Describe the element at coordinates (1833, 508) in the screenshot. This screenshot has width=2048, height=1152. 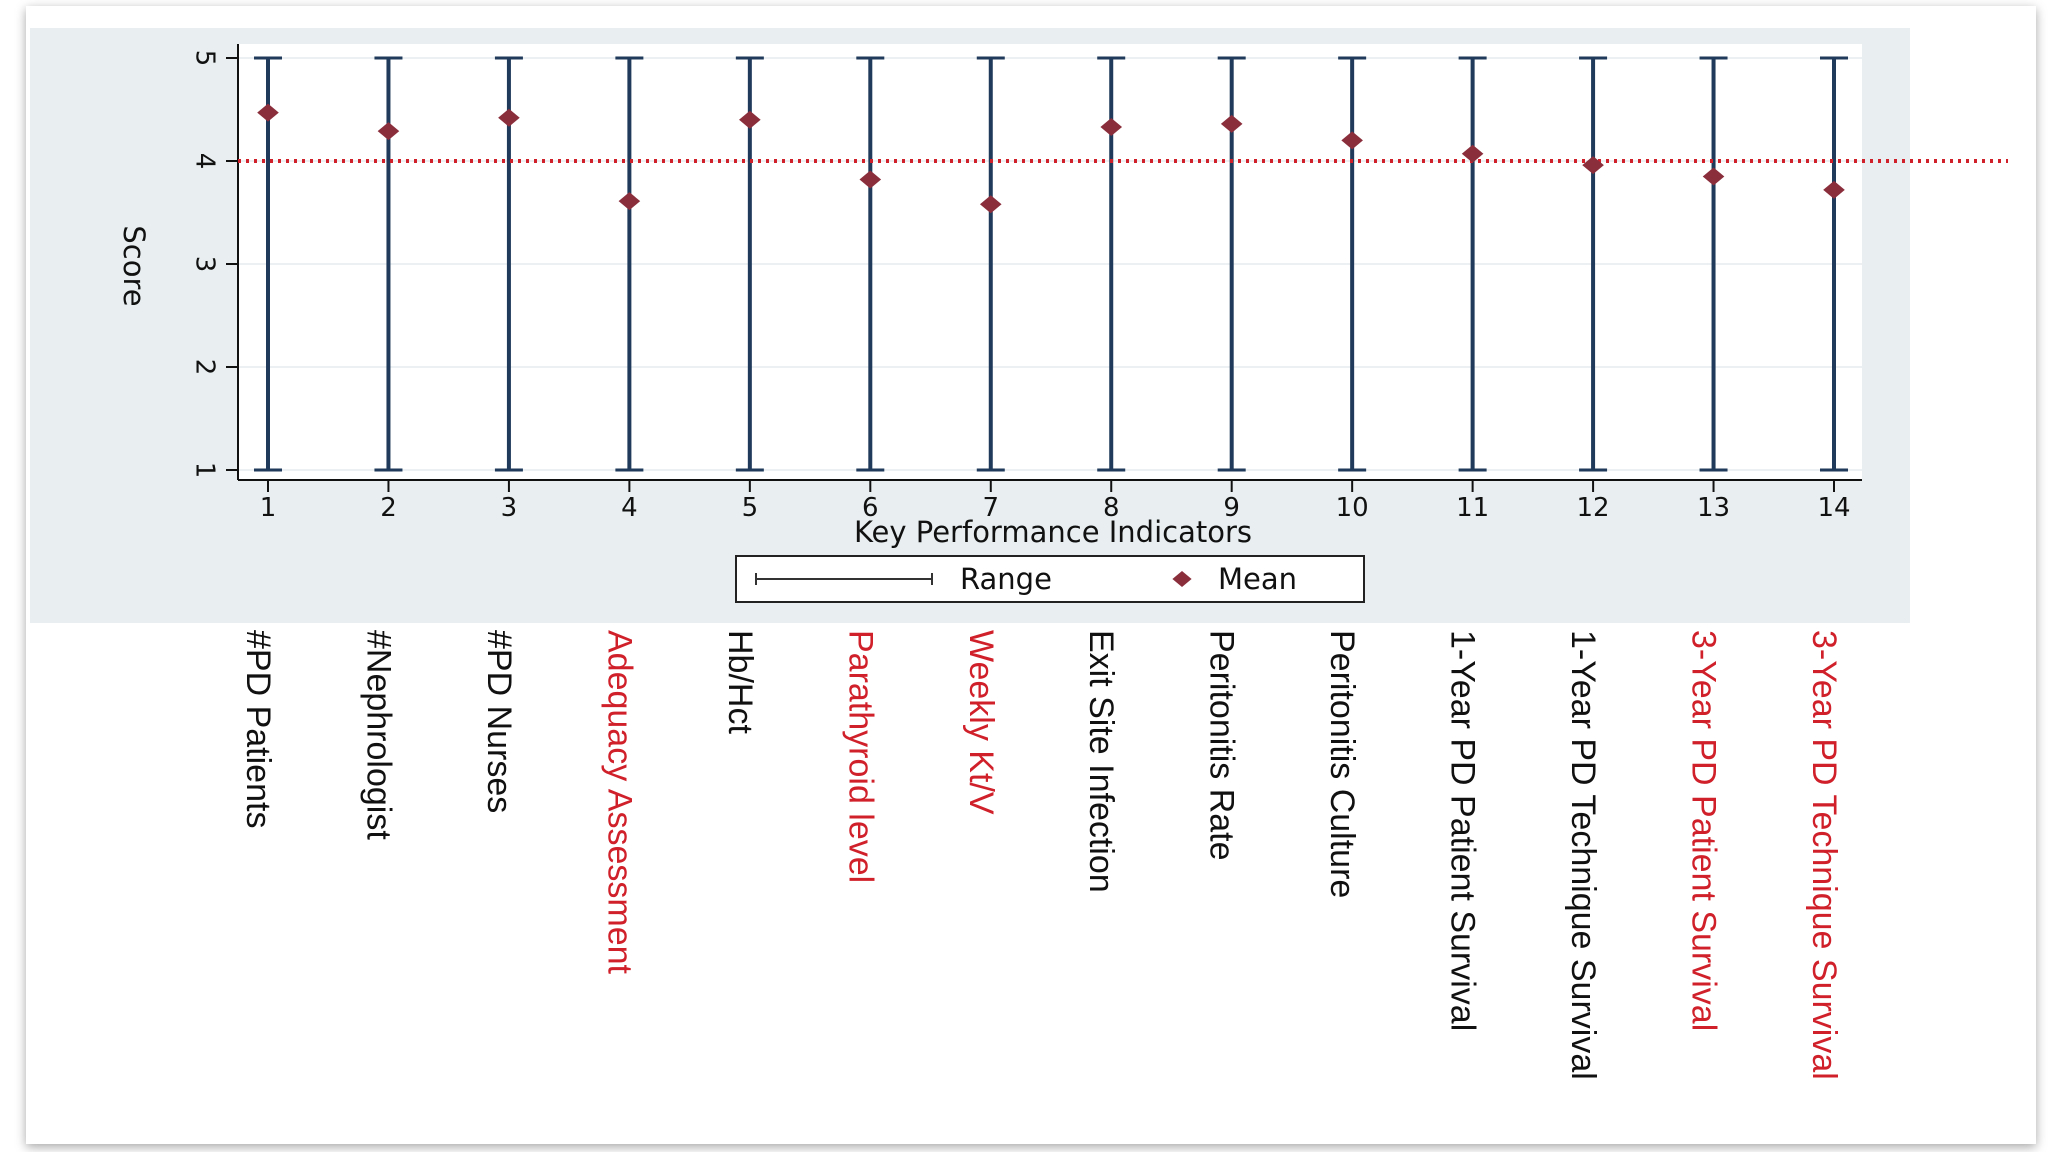
I see `x-tick-label-14: 14` at that location.